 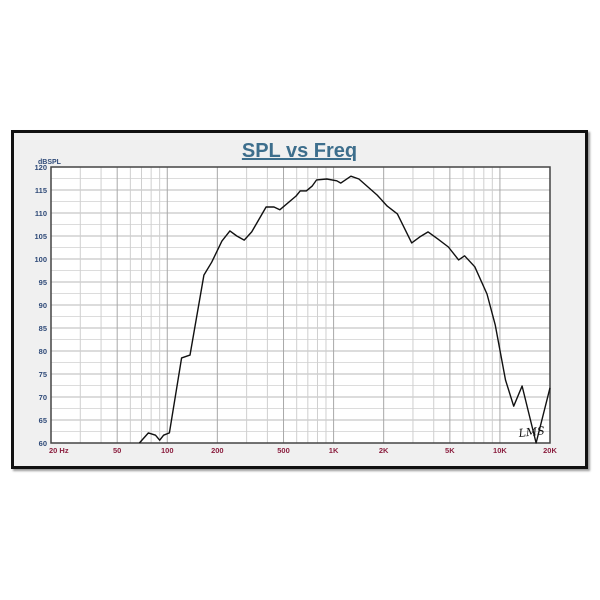 What do you see at coordinates (40, 259) in the screenshot?
I see `y-tick-label: 100` at bounding box center [40, 259].